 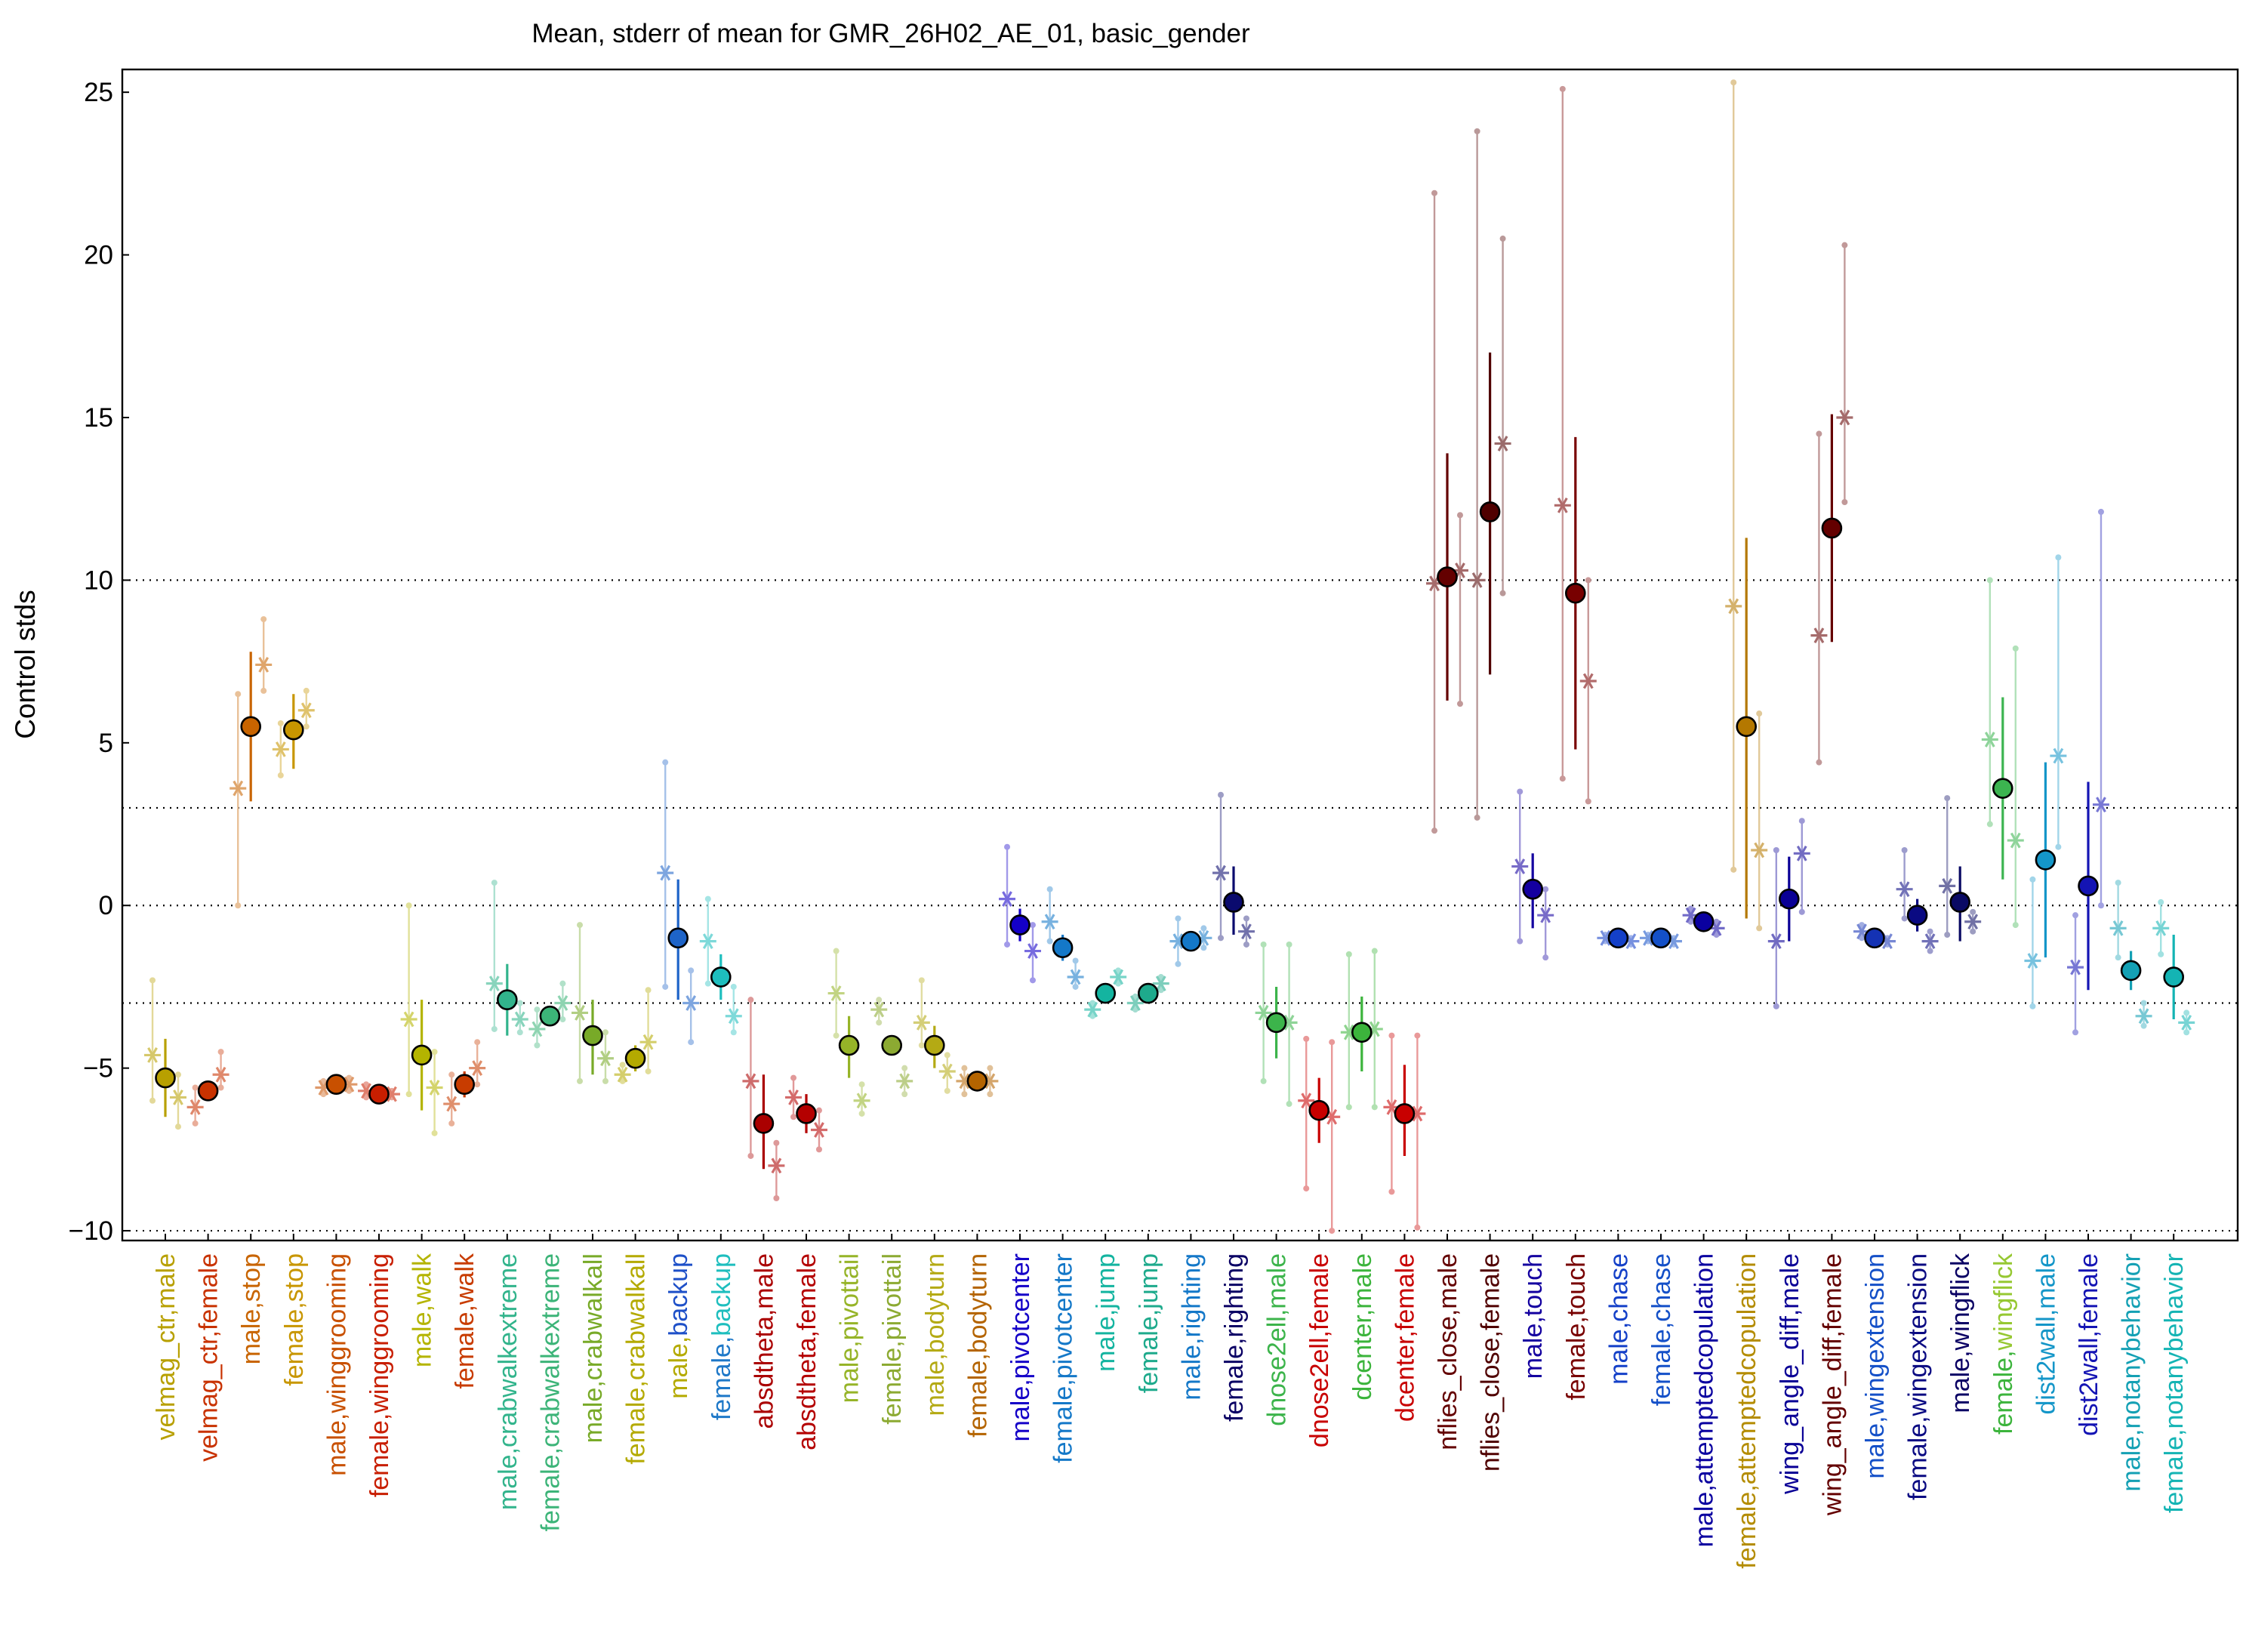 What do you see at coordinates (1919, 1376) in the screenshot?
I see `x-tick-label: female,wingextension` at bounding box center [1919, 1376].